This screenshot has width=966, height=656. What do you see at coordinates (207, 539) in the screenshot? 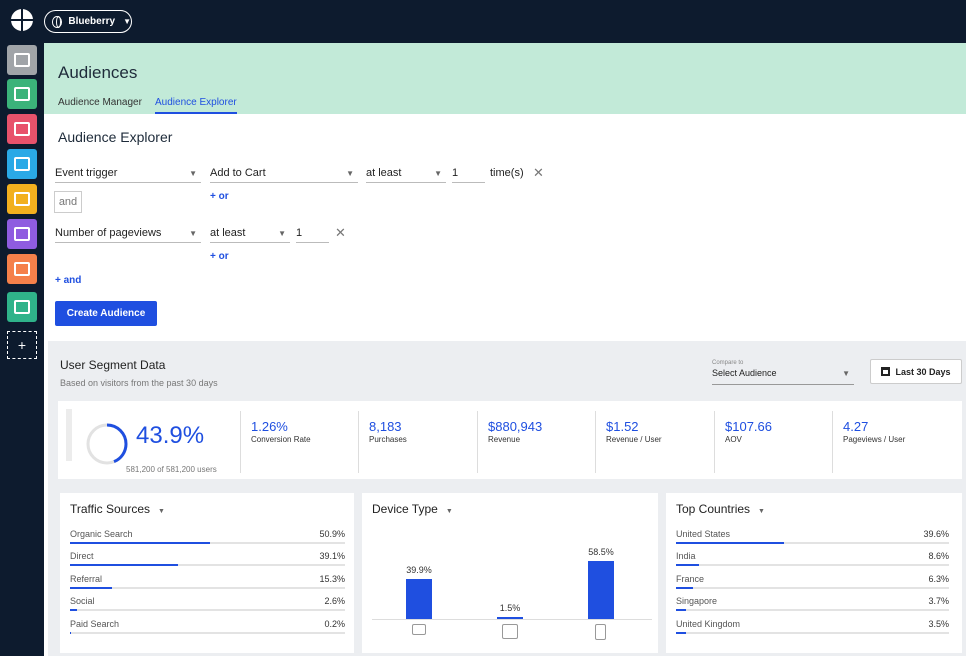
I see `traffic-row: Organic Search 50.9%` at bounding box center [207, 539].